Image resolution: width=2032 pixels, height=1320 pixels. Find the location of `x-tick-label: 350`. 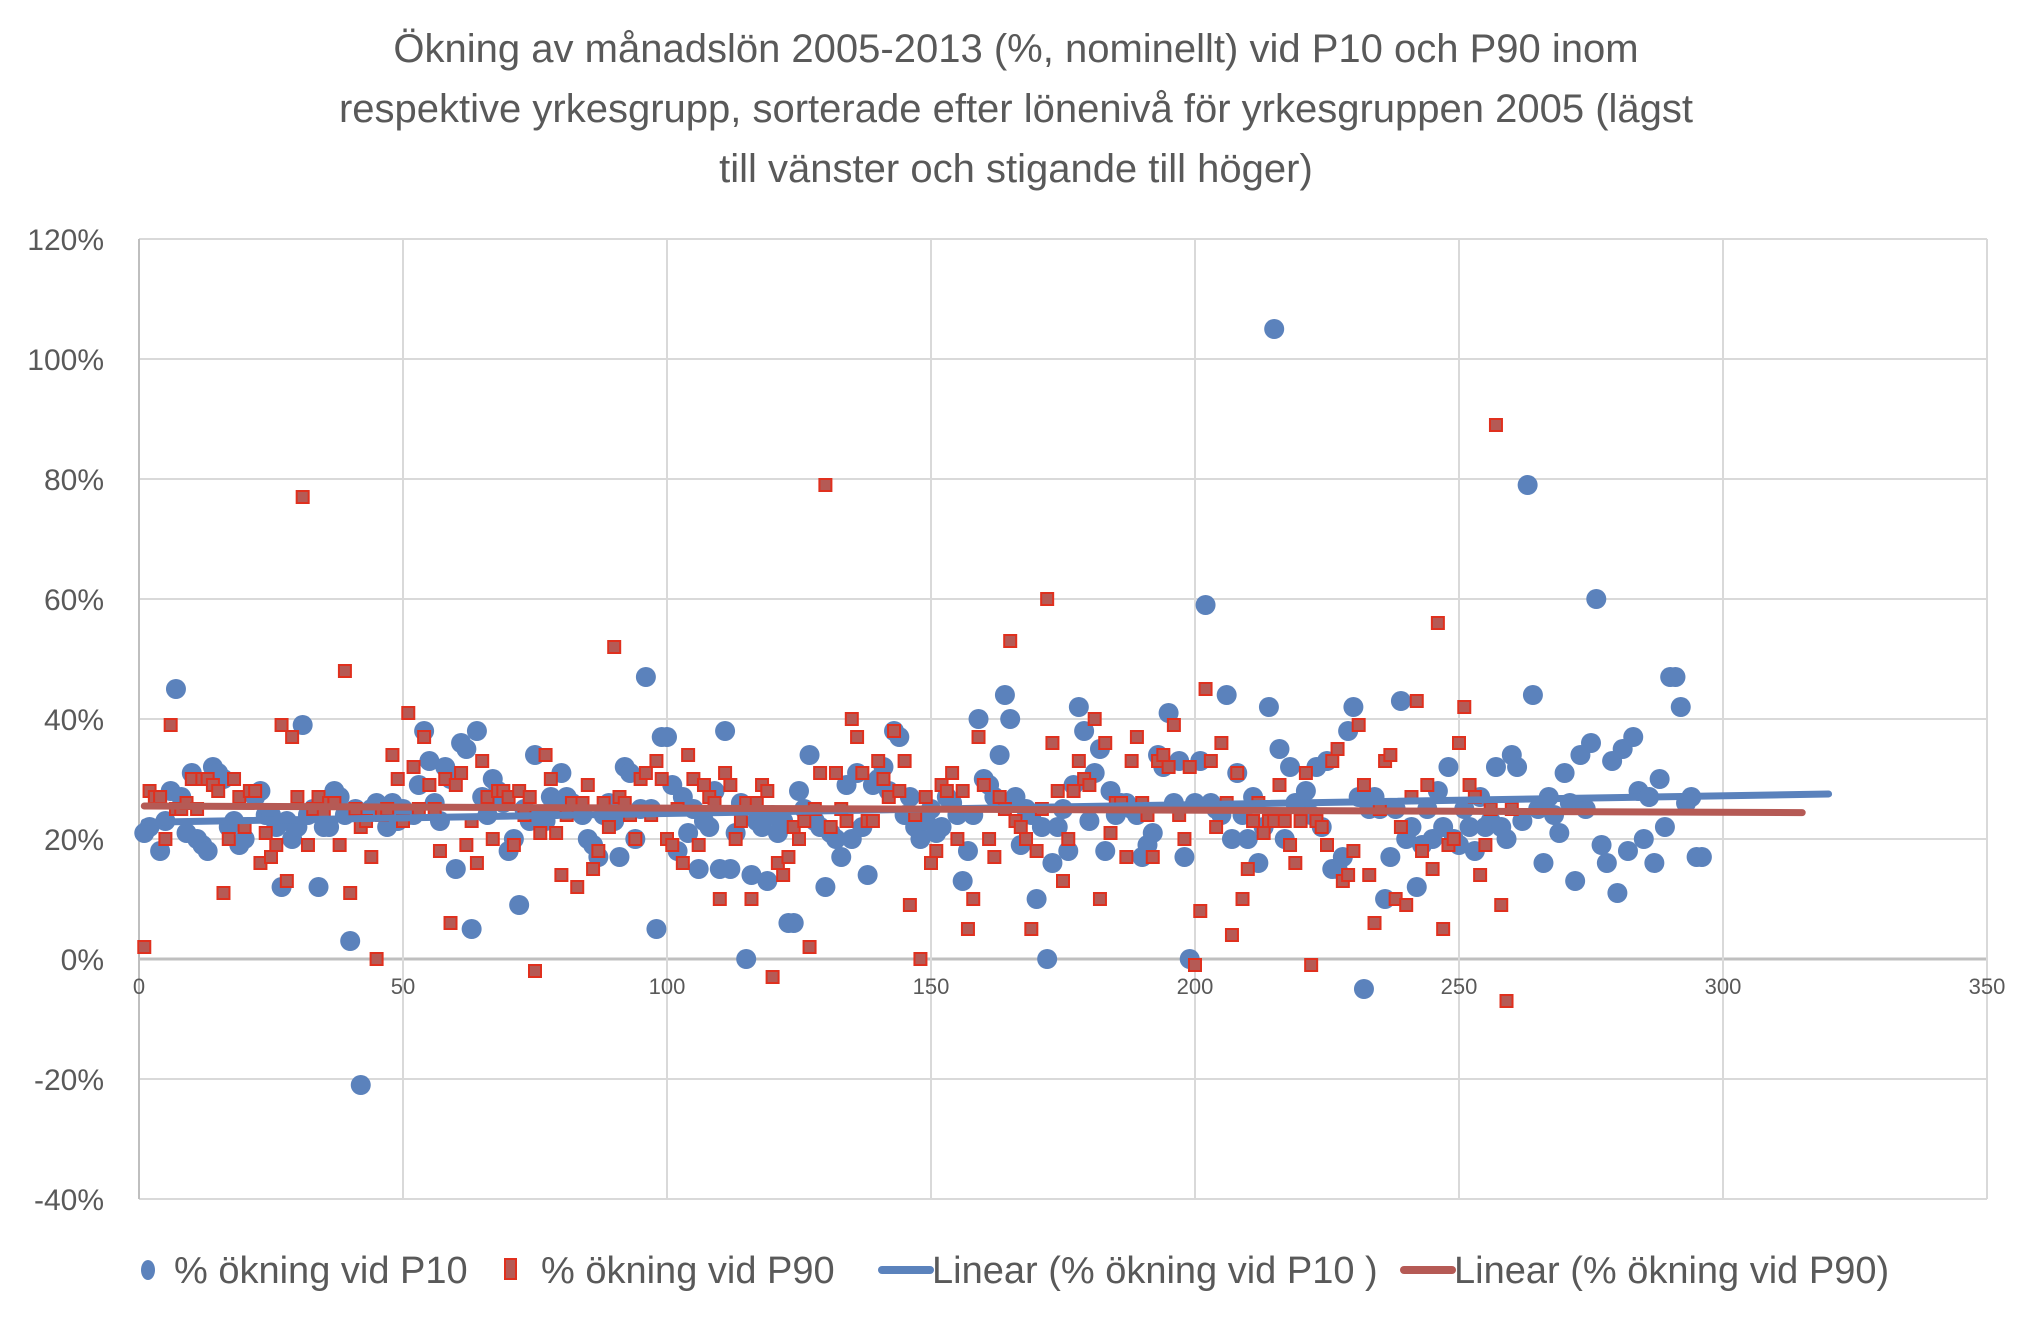

x-tick-label: 350 is located at coordinates (1987, 986).